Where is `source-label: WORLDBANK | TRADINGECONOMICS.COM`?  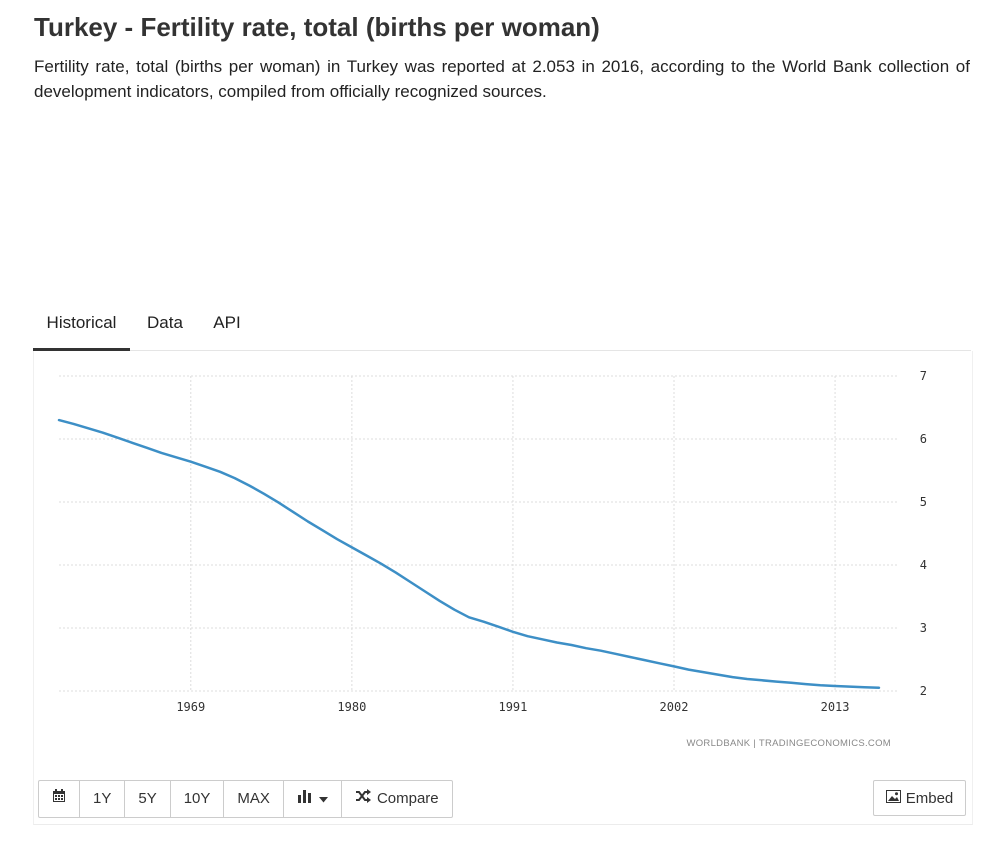 source-label: WORLDBANK | TRADINGECONOMICS.COM is located at coordinates (788, 743).